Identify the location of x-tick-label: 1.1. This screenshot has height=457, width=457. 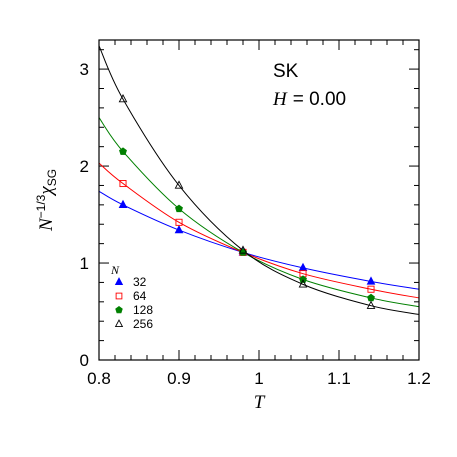
(339, 378).